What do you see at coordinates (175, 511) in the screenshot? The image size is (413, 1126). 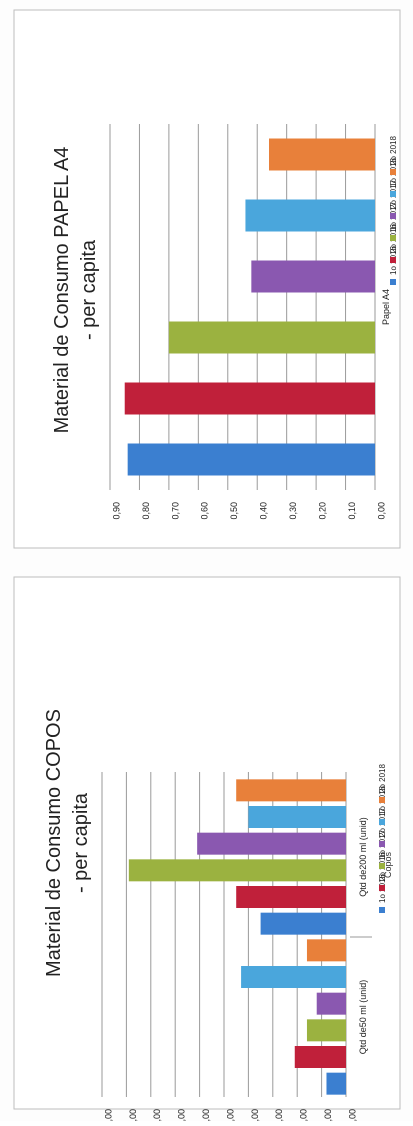 I see `y-tick-label: 0,70` at bounding box center [175, 511].